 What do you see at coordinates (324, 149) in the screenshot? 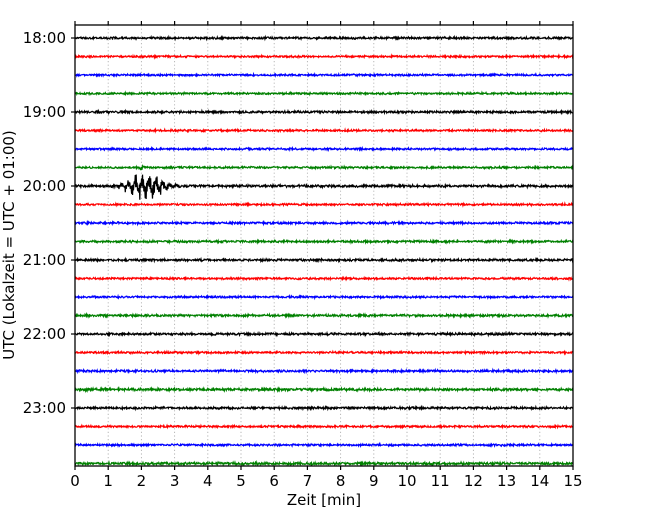
I see `trace-1930` at bounding box center [324, 149].